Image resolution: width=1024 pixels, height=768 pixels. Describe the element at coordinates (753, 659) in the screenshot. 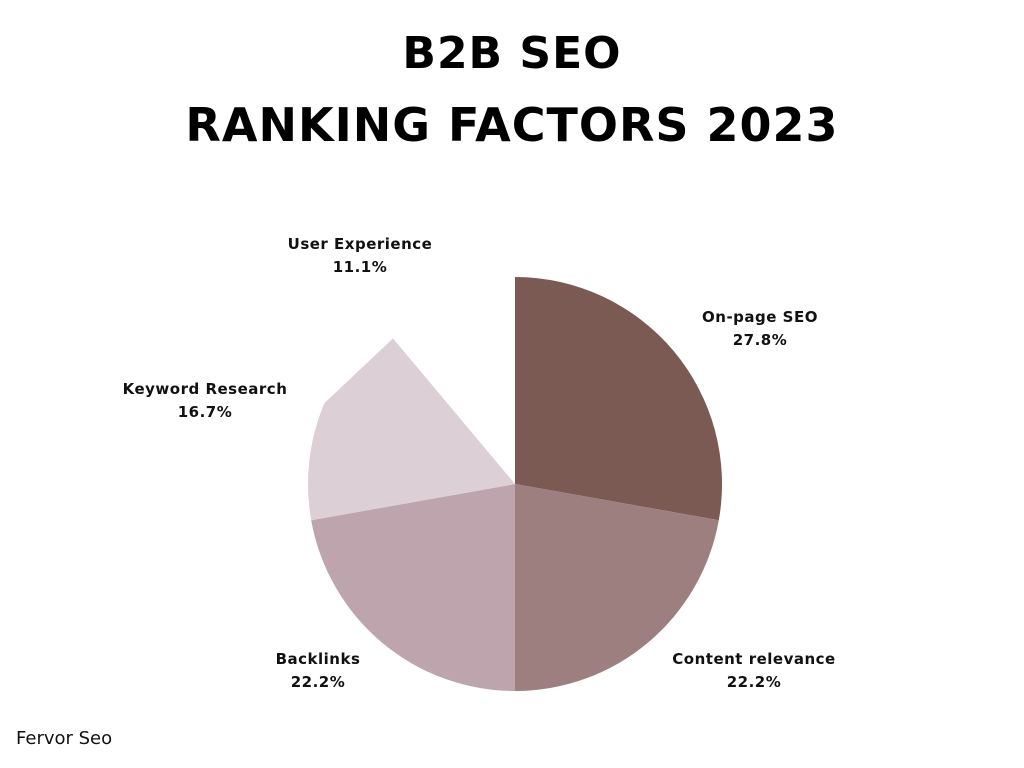

I see `slice-label-name: Content relevance` at that location.